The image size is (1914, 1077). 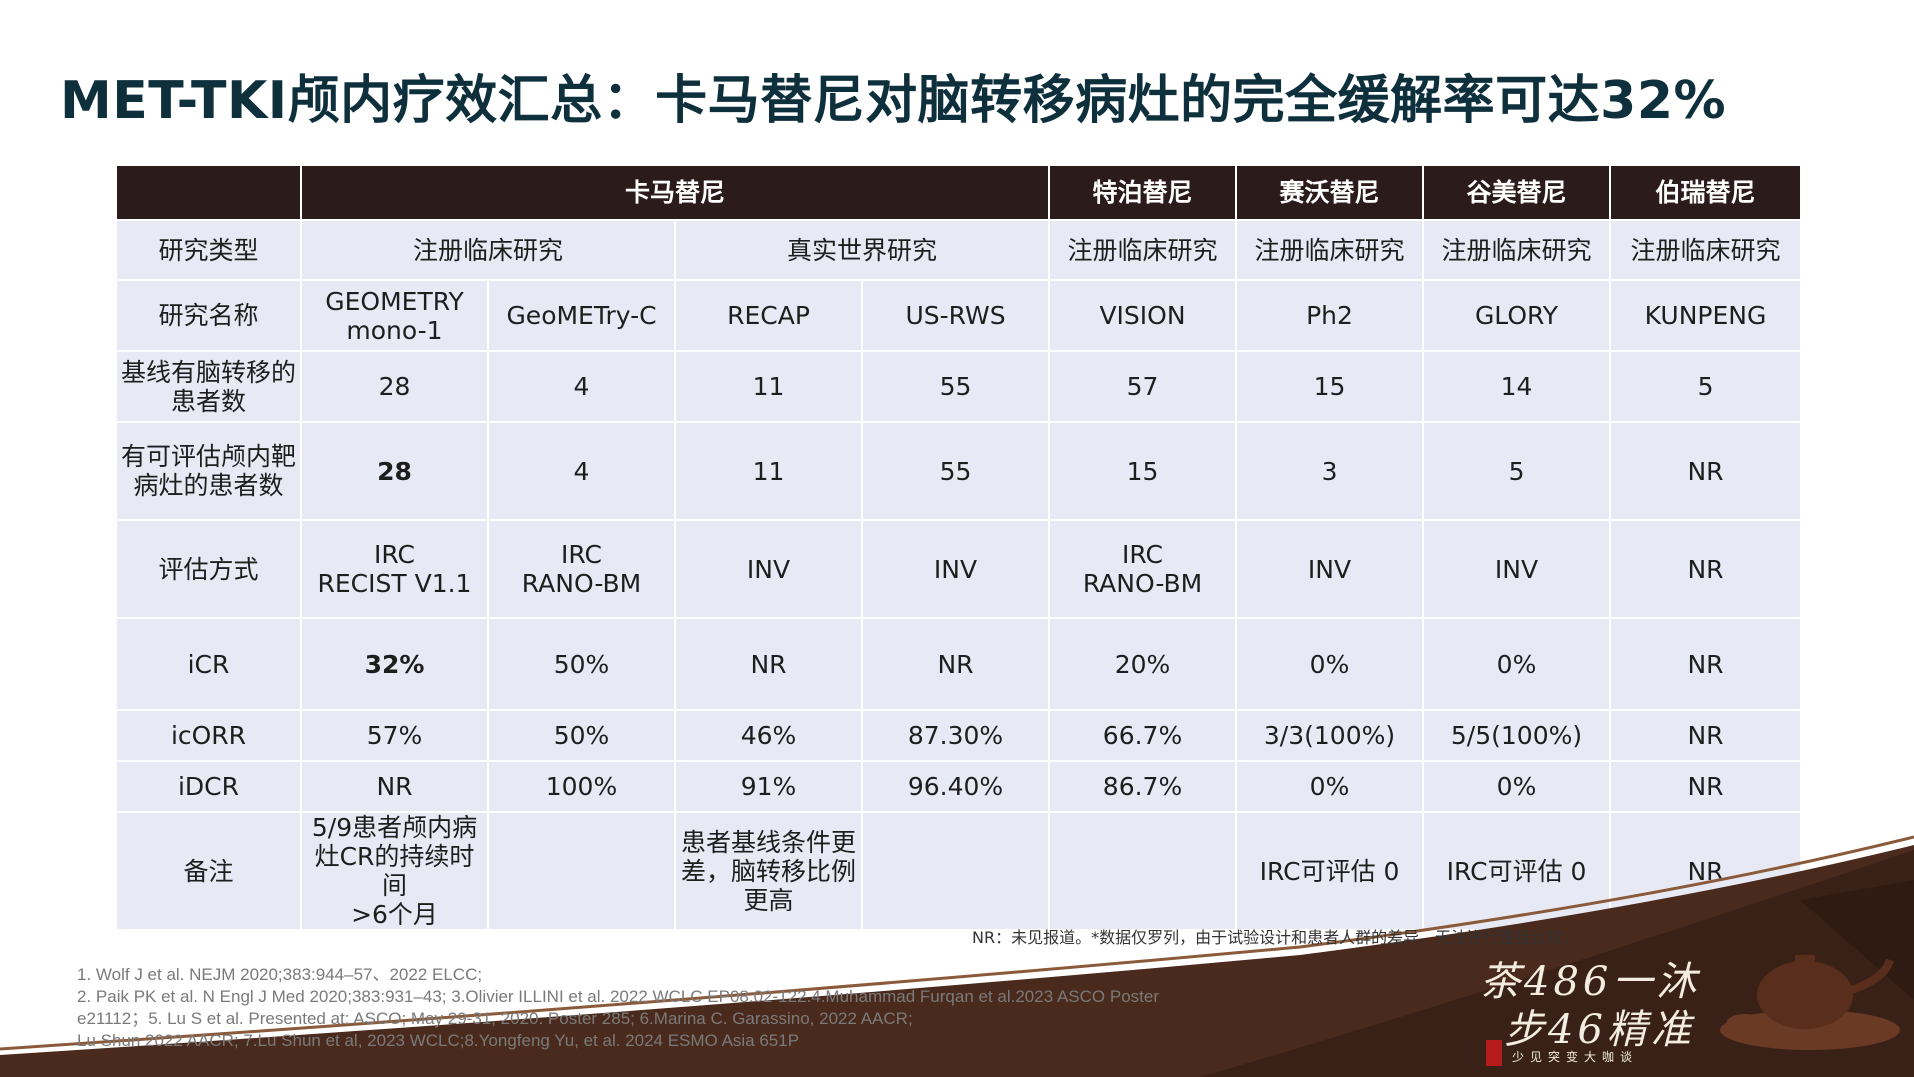 I want to click on cell: 20%, so click(x=1143, y=664).